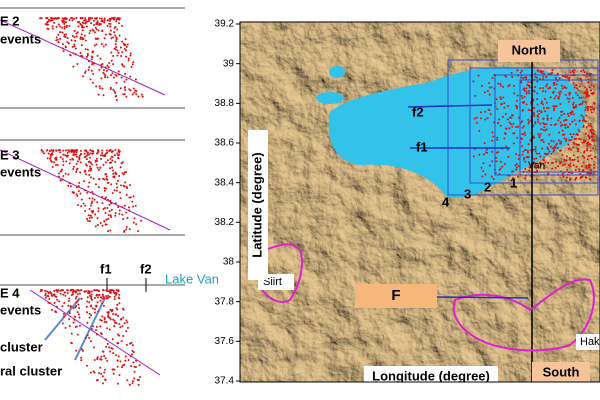 This screenshot has width=600, height=400. I want to click on lake-label: Lake Van, so click(192, 278).